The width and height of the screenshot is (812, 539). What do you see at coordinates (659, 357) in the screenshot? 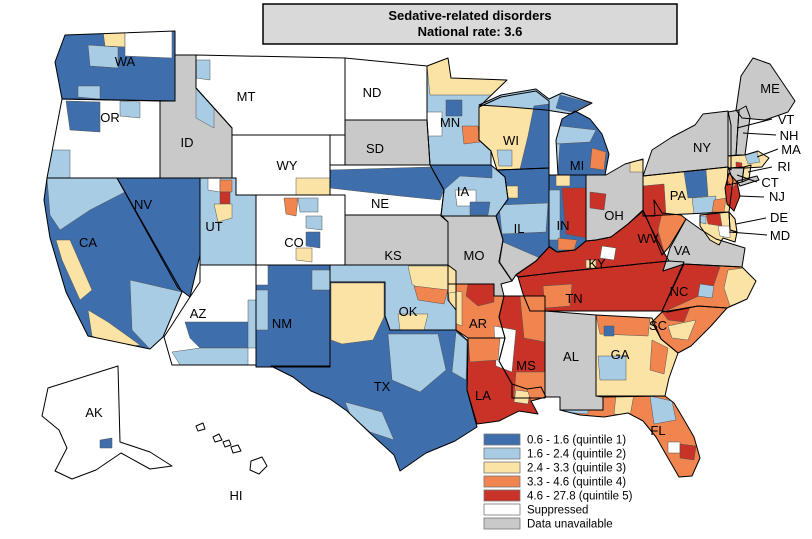
I see `substate-region-GA-p4` at bounding box center [659, 357].